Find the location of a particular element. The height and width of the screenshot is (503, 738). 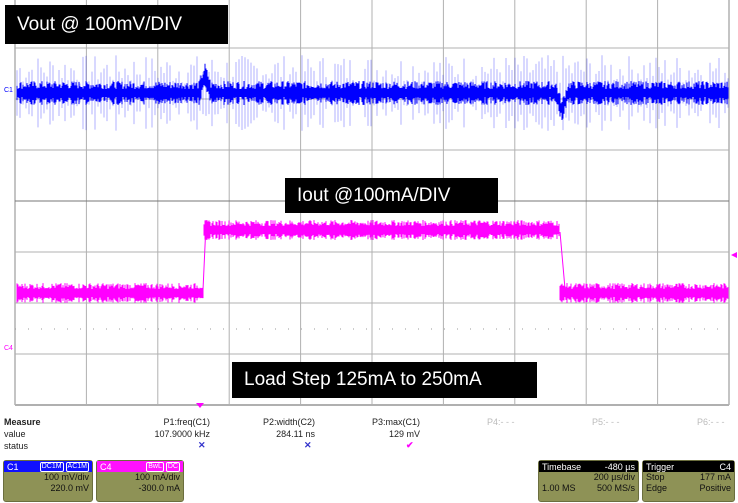

p1-name: P1:freq(C1) is located at coordinates (186, 422).